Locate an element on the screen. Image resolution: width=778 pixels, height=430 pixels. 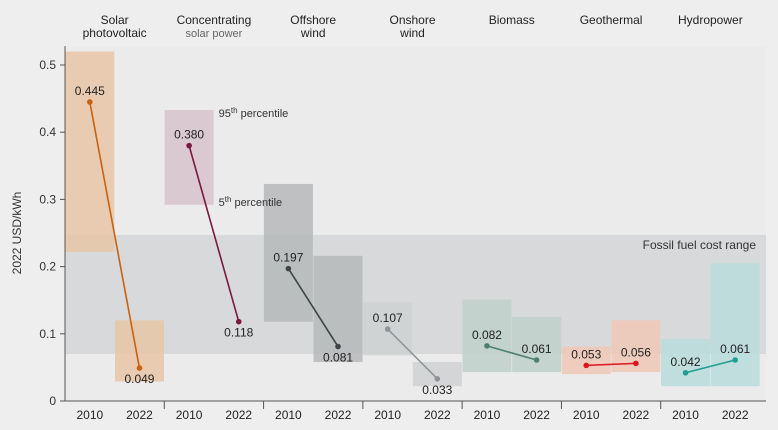
percentile-5-label-text: percentile is located at coordinates (256, 203).